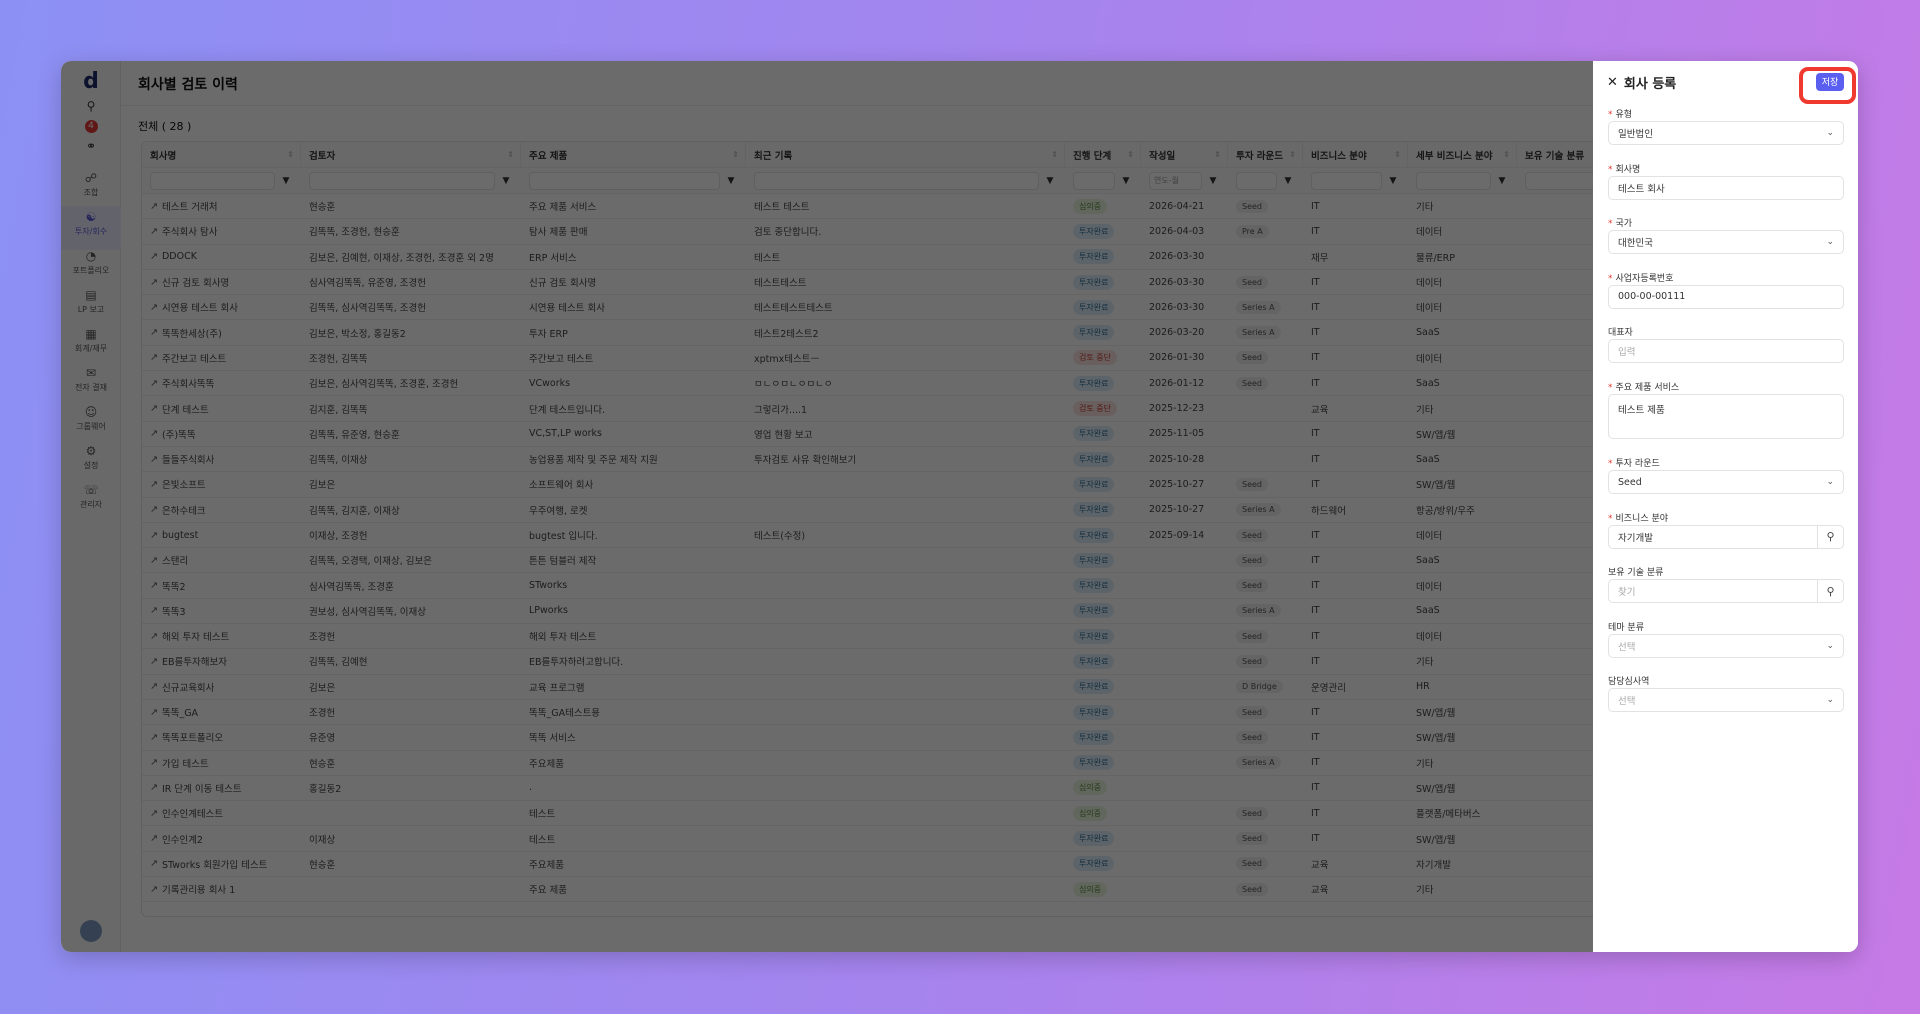 The image size is (1920, 1014). Describe the element at coordinates (91, 462) in the screenshot. I see `sidebar-item: ⚙ 설정` at that location.